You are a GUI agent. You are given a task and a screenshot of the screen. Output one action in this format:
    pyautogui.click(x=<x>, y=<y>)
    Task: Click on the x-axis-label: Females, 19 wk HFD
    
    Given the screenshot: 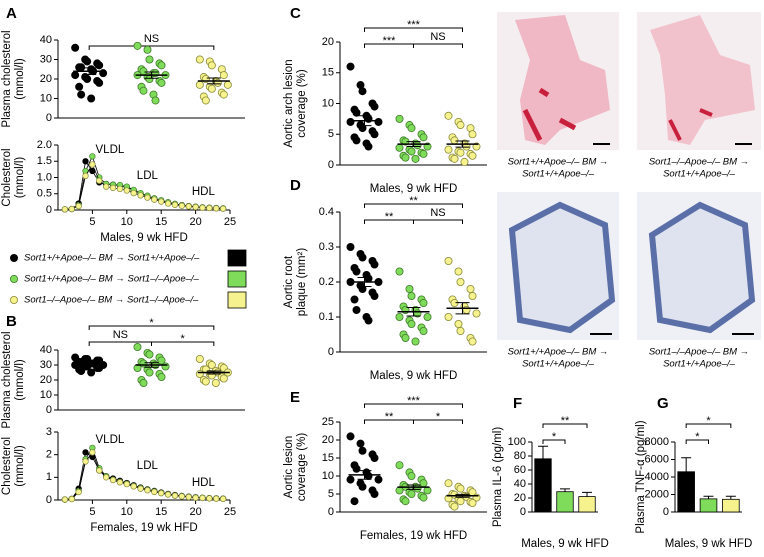 What is the action you would take?
    pyautogui.click(x=143, y=528)
    